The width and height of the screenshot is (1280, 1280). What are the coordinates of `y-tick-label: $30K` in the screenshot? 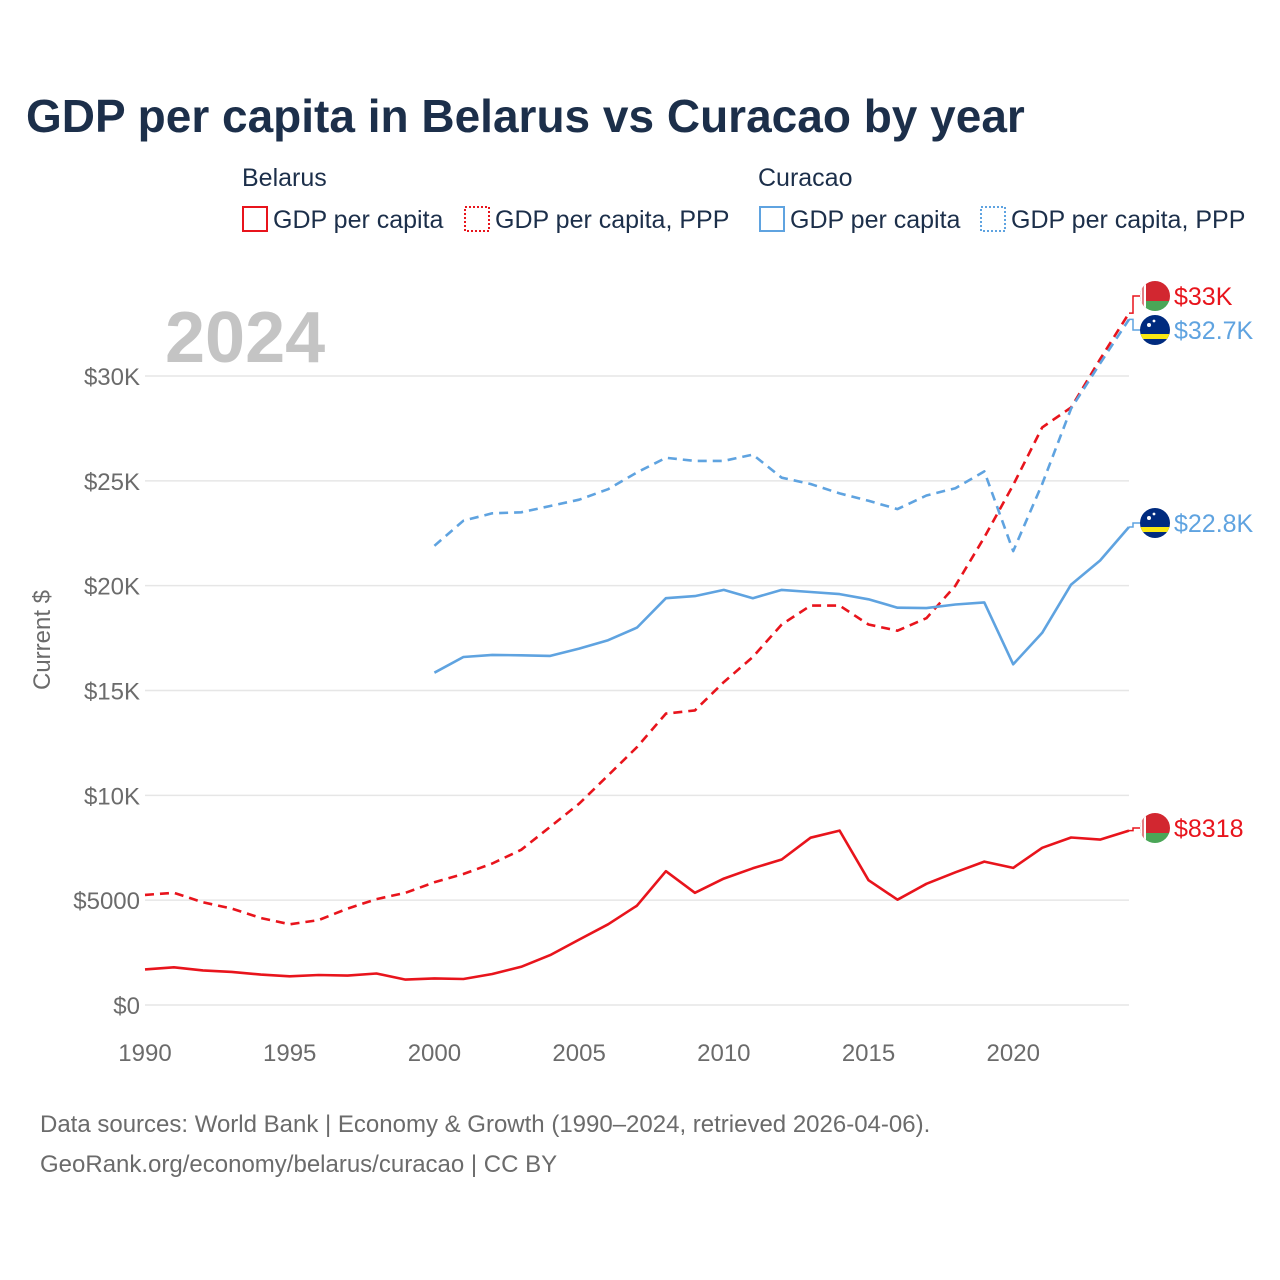 It's located at (112, 377).